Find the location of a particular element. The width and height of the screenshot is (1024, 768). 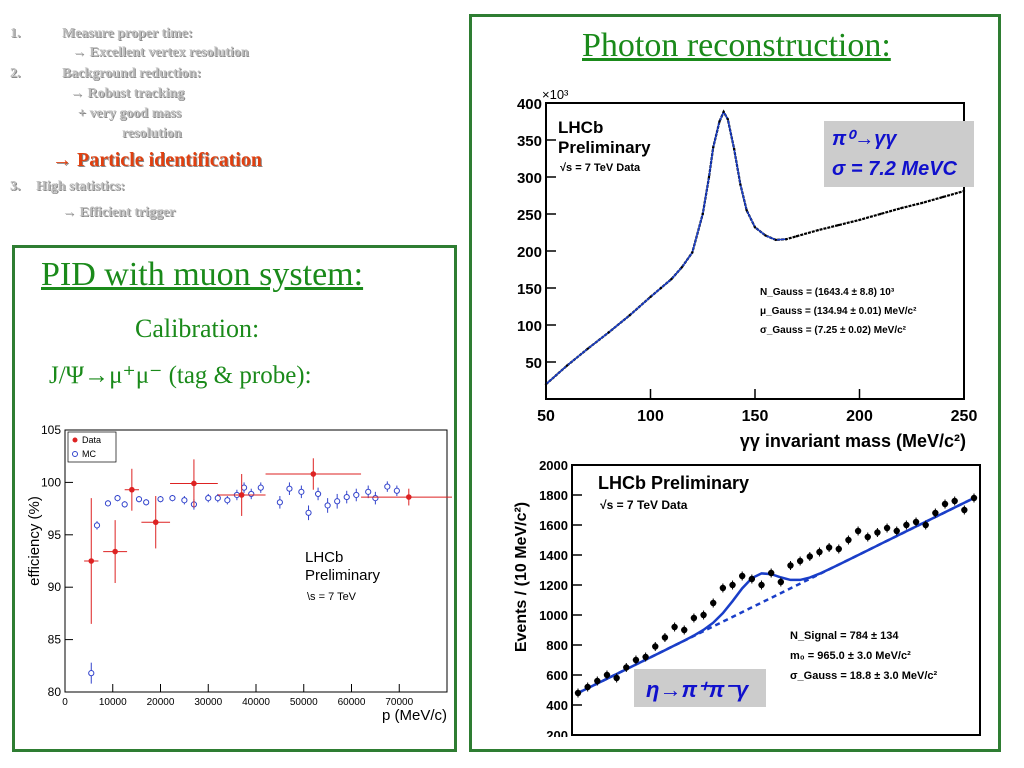

outline-item-2-sub2: + very good mass is located at coordinates (130, 113).